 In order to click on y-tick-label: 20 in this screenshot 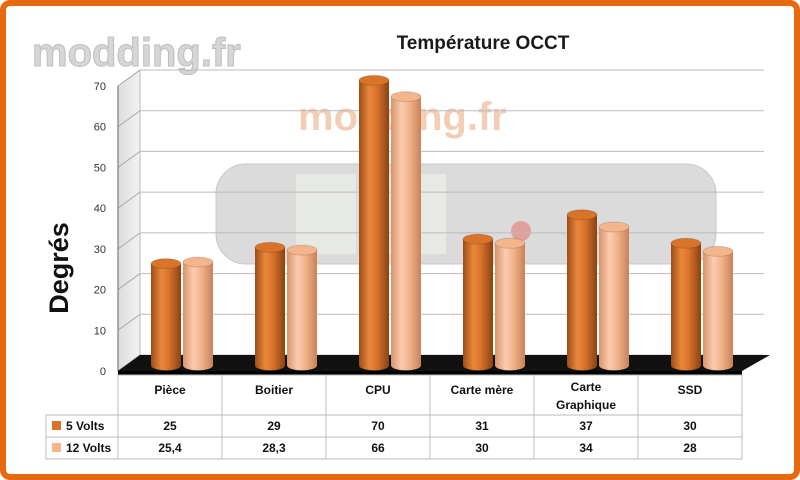, I will do `click(100, 291)`.